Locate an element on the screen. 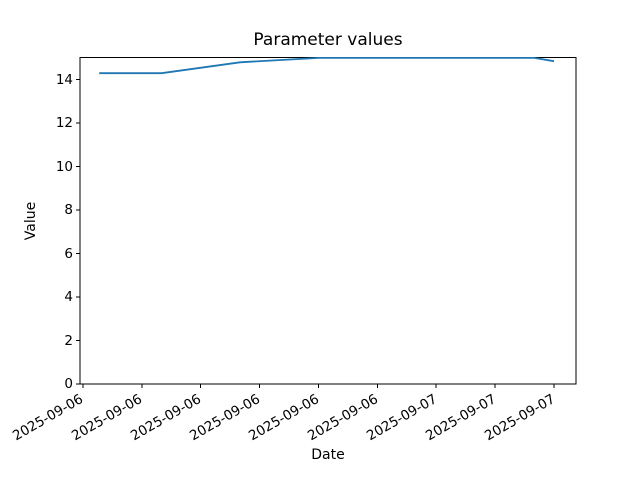 The width and height of the screenshot is (640, 480). y-axis-label: Value is located at coordinates (31, 221).